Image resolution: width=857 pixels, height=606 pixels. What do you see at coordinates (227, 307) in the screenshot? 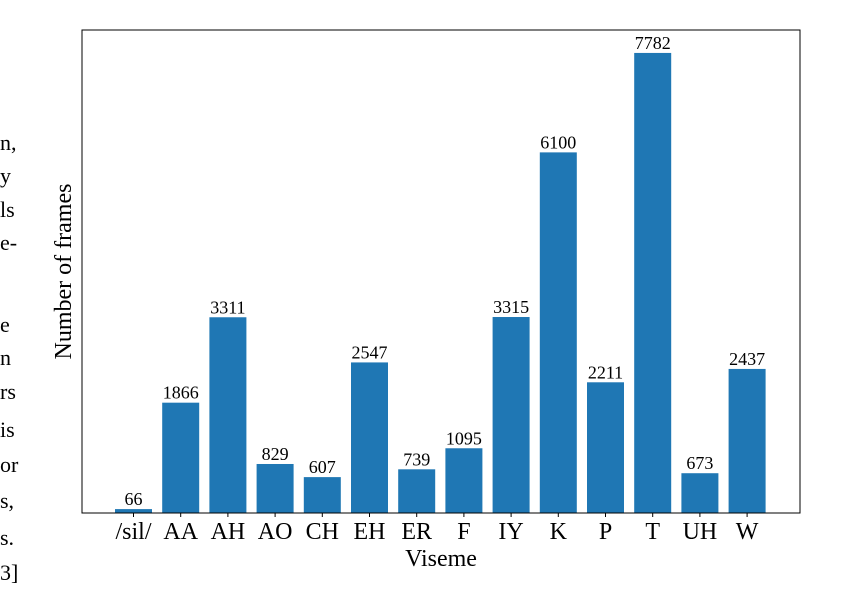
I see `value-label: 3311` at bounding box center [227, 307].